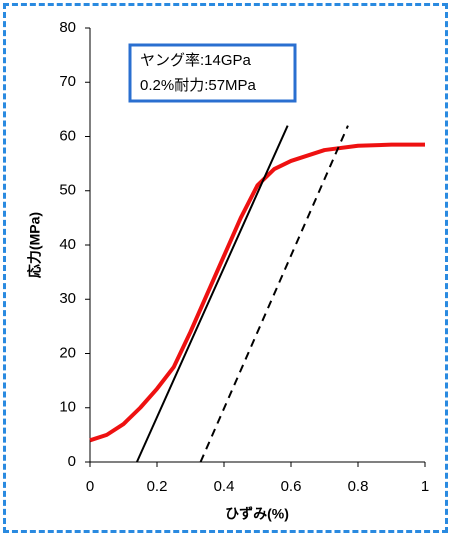 The height and width of the screenshot is (540, 455). Describe the element at coordinates (72, 461) in the screenshot. I see `y-tick-label: 0` at that location.